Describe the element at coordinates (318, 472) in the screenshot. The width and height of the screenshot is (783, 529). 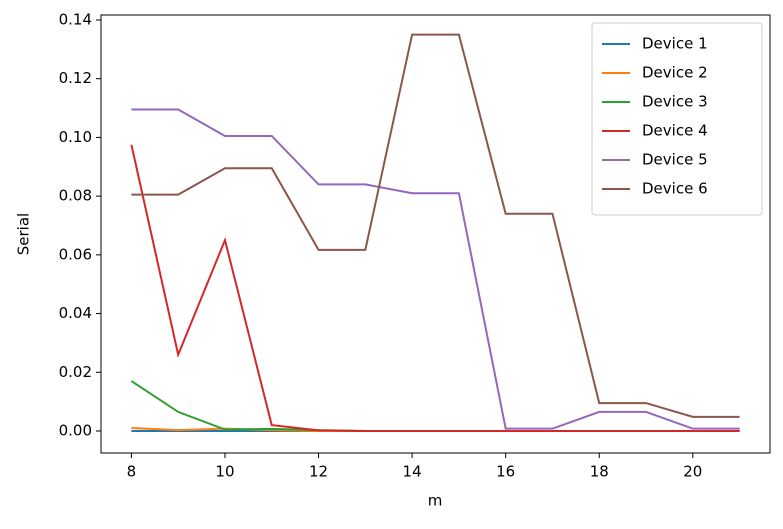
I see `x-tick-label: 12` at that location.